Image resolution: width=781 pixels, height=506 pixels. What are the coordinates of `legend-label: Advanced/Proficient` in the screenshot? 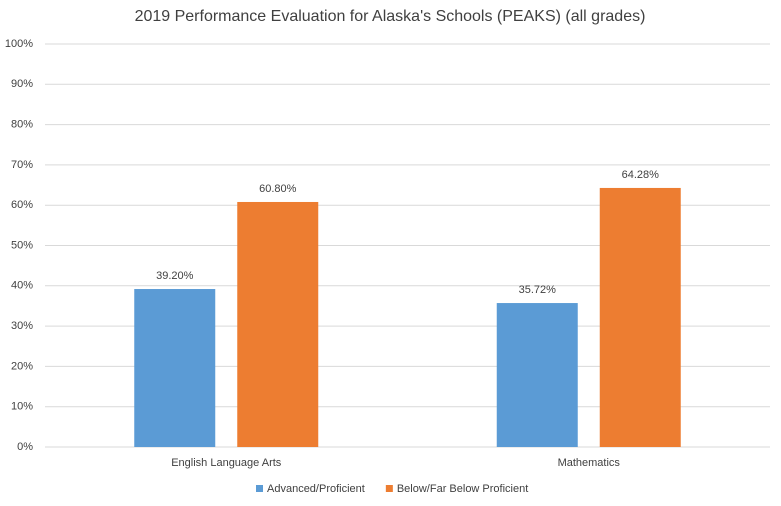 It's located at (316, 489).